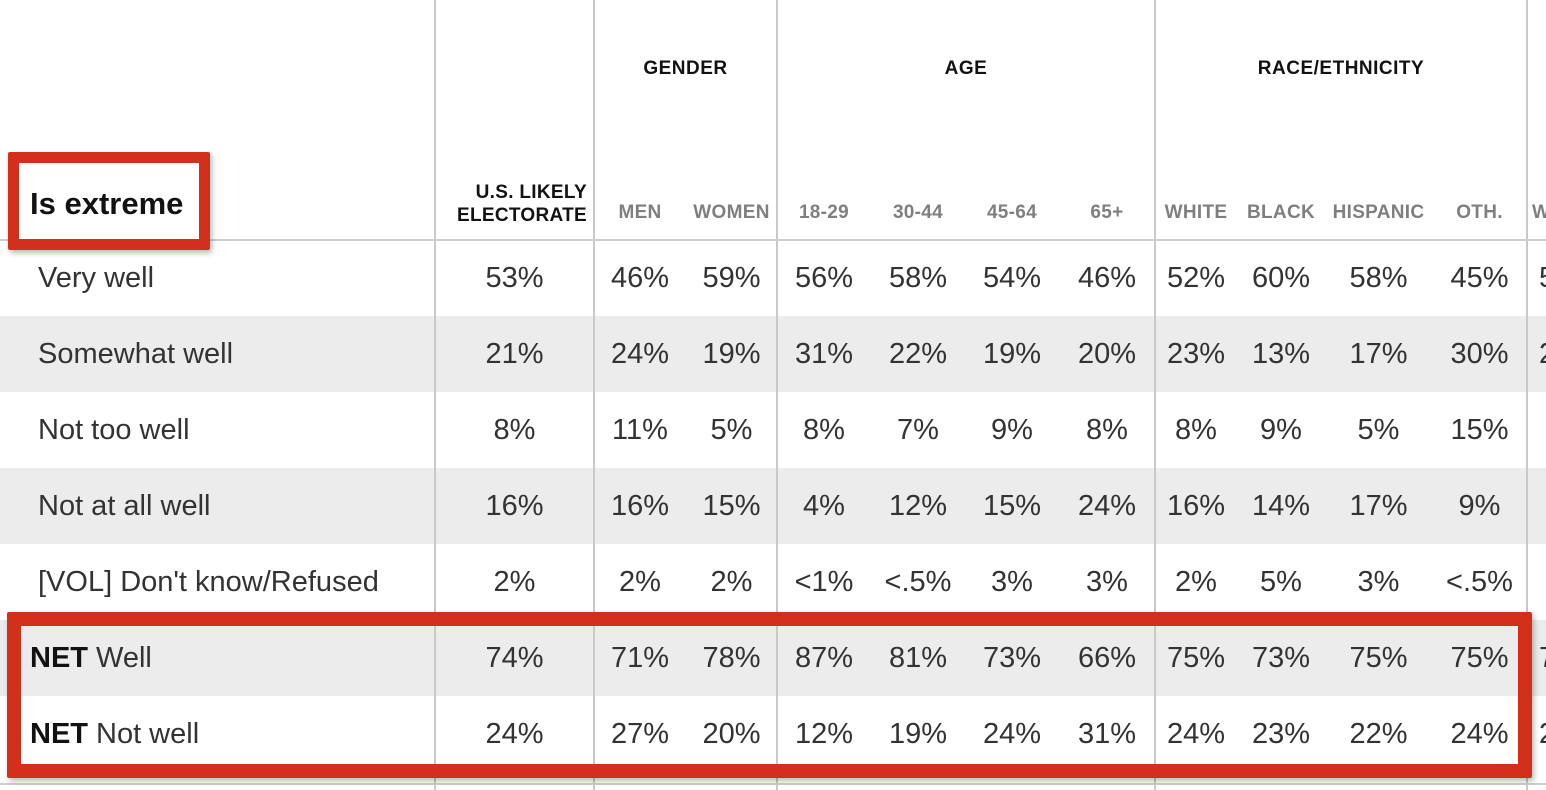  What do you see at coordinates (773, 784) in the screenshot?
I see `table-bottom-divider` at bounding box center [773, 784].